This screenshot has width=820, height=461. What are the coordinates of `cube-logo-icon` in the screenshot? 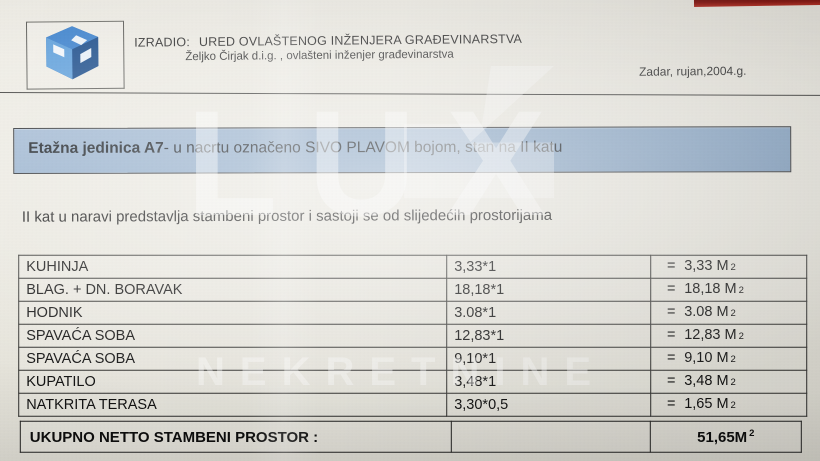 It's located at (72, 53).